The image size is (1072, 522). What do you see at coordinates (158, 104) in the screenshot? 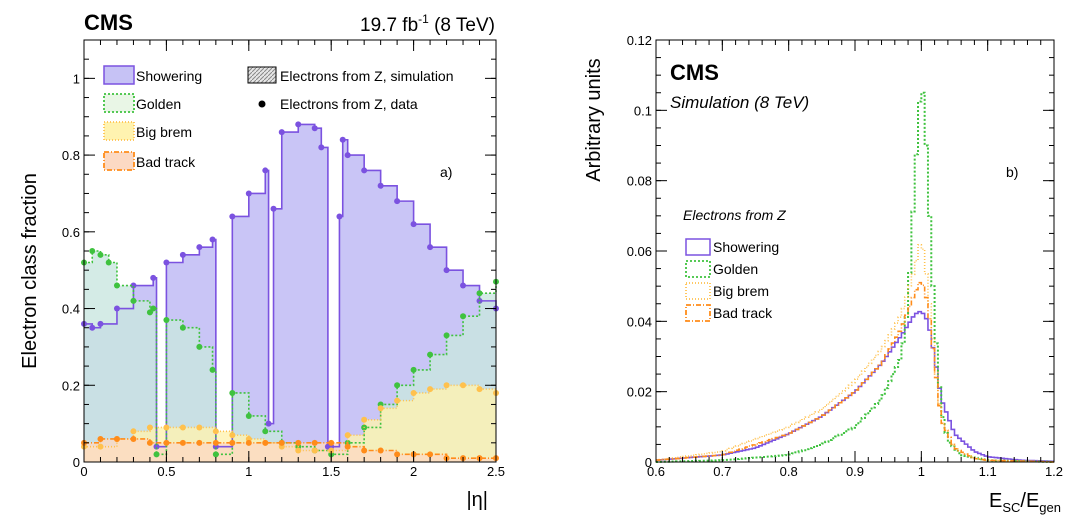
I see `legend-label-golden: Golden` at bounding box center [158, 104].